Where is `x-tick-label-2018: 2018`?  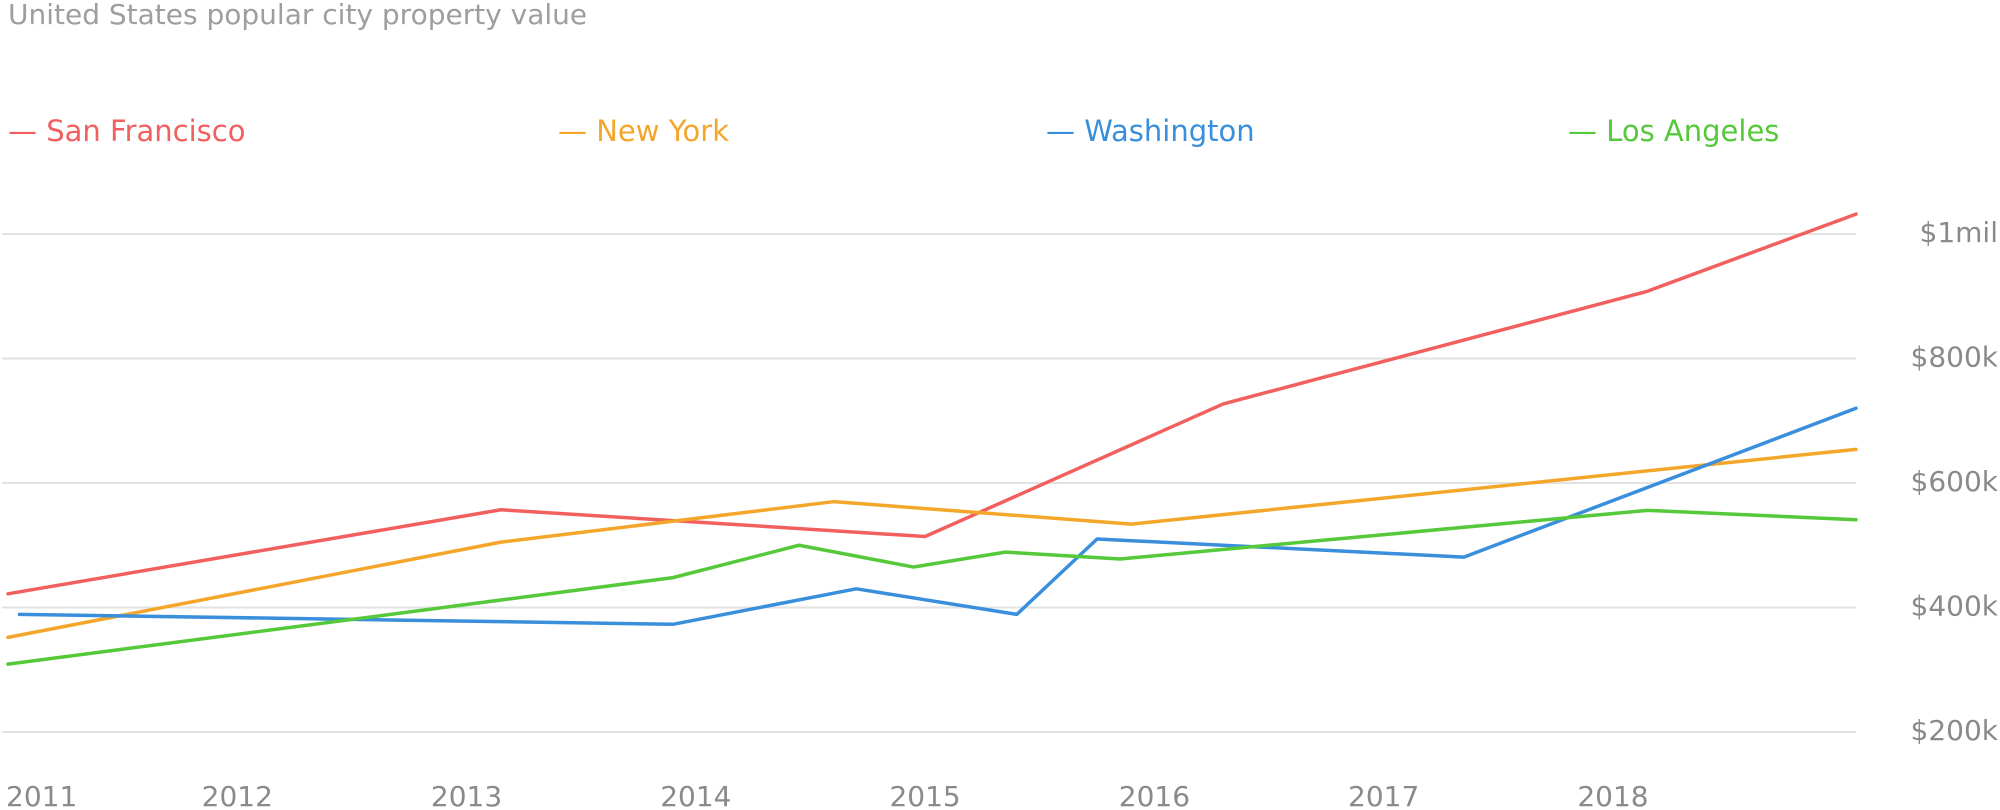 x-tick-label-2018: 2018 is located at coordinates (1612, 795).